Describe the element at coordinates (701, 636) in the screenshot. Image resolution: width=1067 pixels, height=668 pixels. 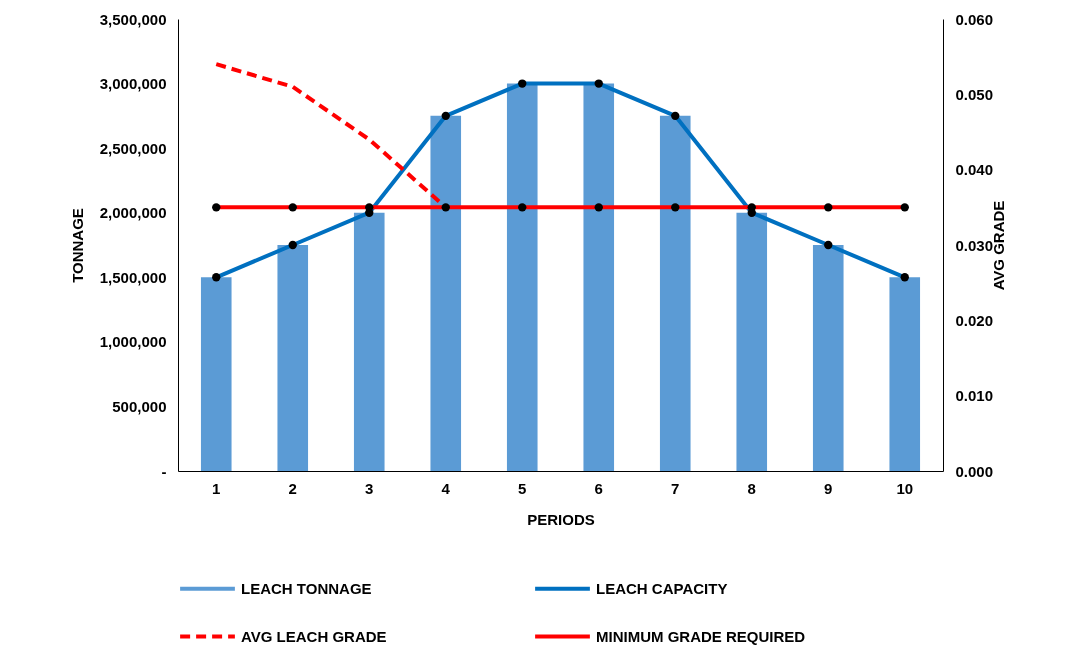
I see `legend-label: MINIMUM GRADE REQUIRED` at that location.